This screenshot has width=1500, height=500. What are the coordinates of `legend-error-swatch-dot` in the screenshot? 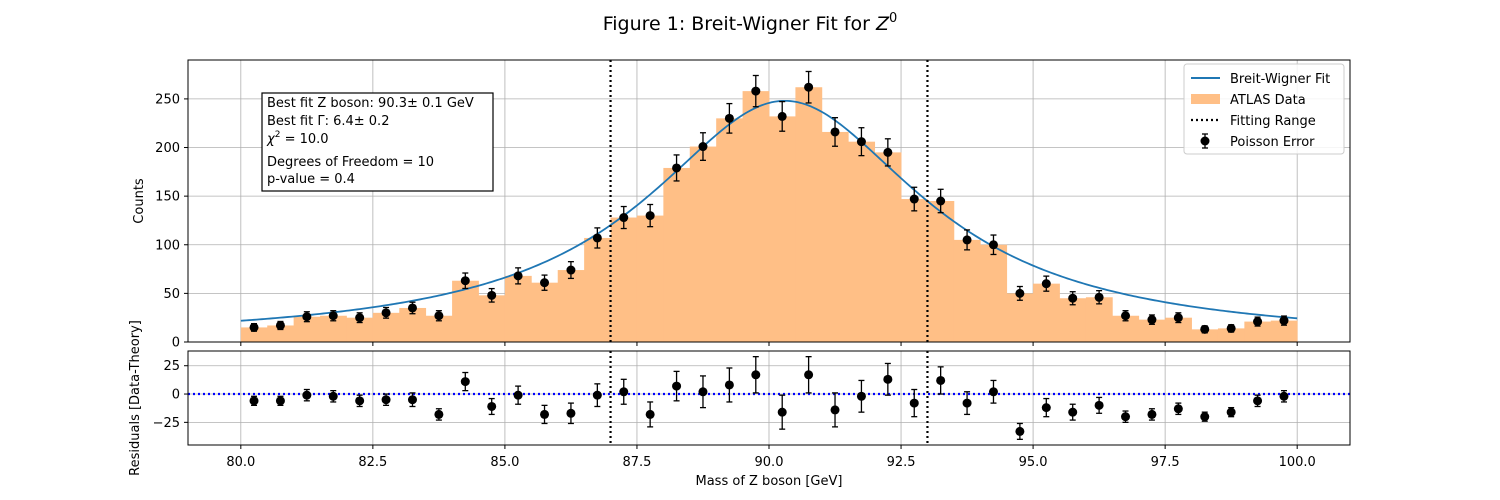 It's located at (1205, 141).